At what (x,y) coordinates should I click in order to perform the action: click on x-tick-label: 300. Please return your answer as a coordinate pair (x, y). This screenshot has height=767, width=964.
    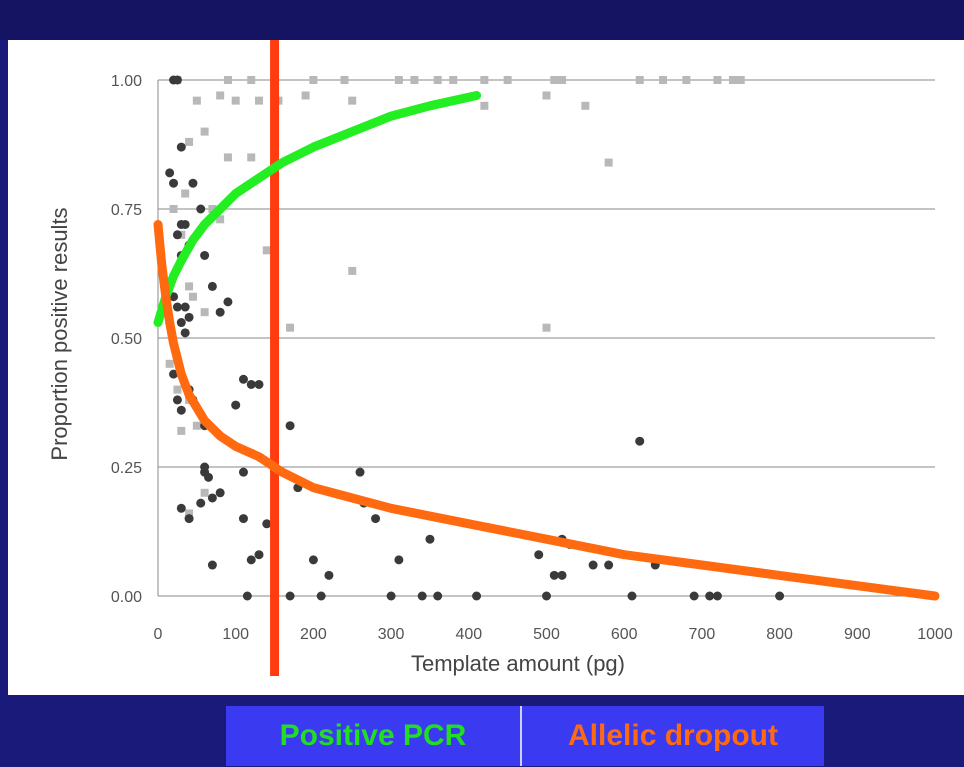
    Looking at the image, I should click on (391, 634).